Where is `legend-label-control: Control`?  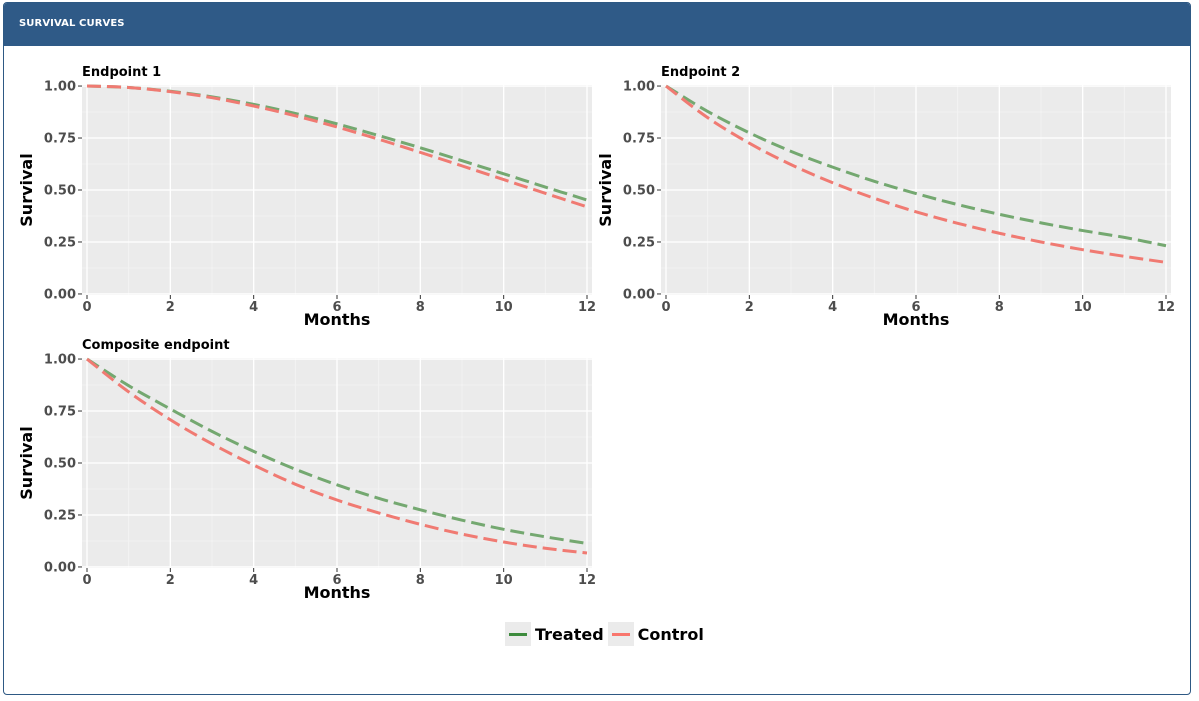
legend-label-control: Control is located at coordinates (670, 634).